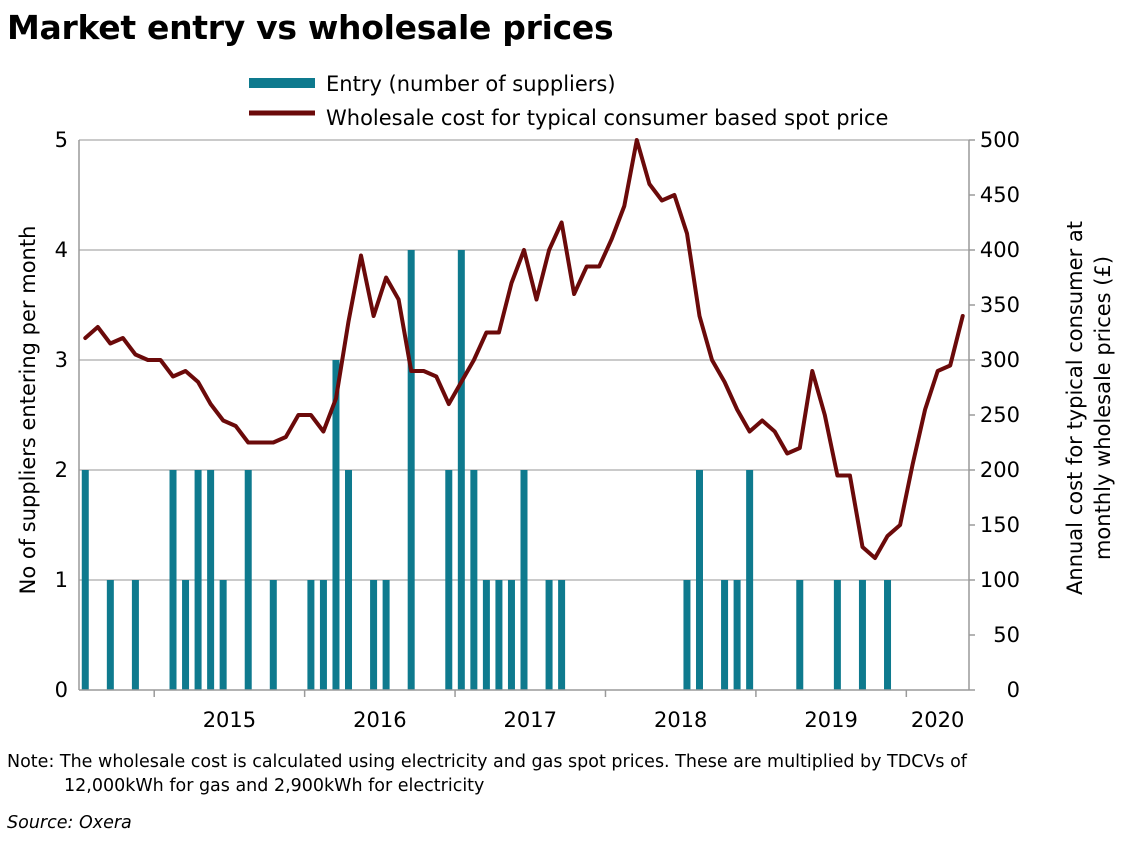 This screenshot has width=1138, height=854. What do you see at coordinates (1000, 140) in the screenshot?
I see `right-tick-label: 500` at bounding box center [1000, 140].